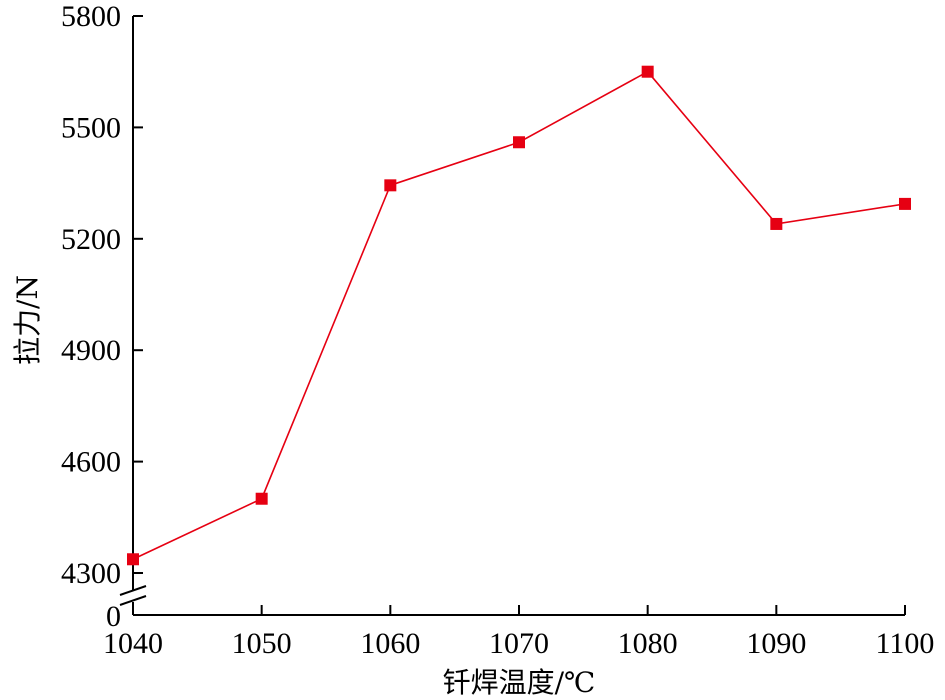  Describe the element at coordinates (648, 643) in the screenshot. I see `x-tick-label: 1080` at that location.